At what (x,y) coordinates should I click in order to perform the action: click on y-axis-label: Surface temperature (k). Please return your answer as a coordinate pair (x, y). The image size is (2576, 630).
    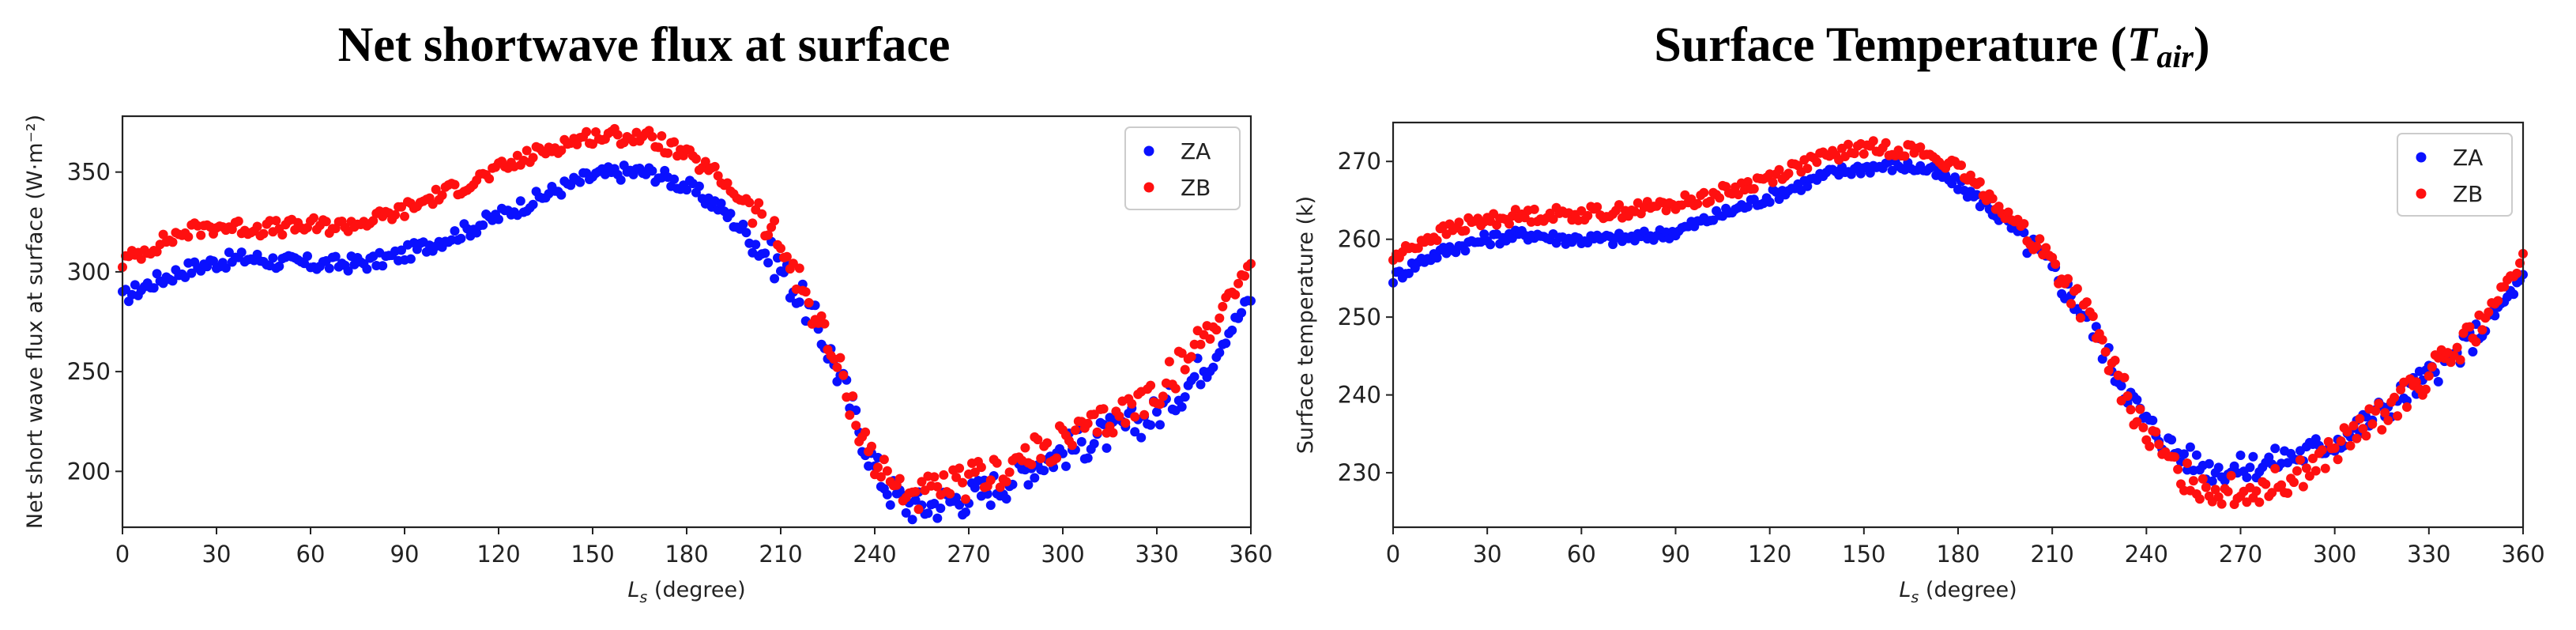
    Looking at the image, I should click on (1306, 325).